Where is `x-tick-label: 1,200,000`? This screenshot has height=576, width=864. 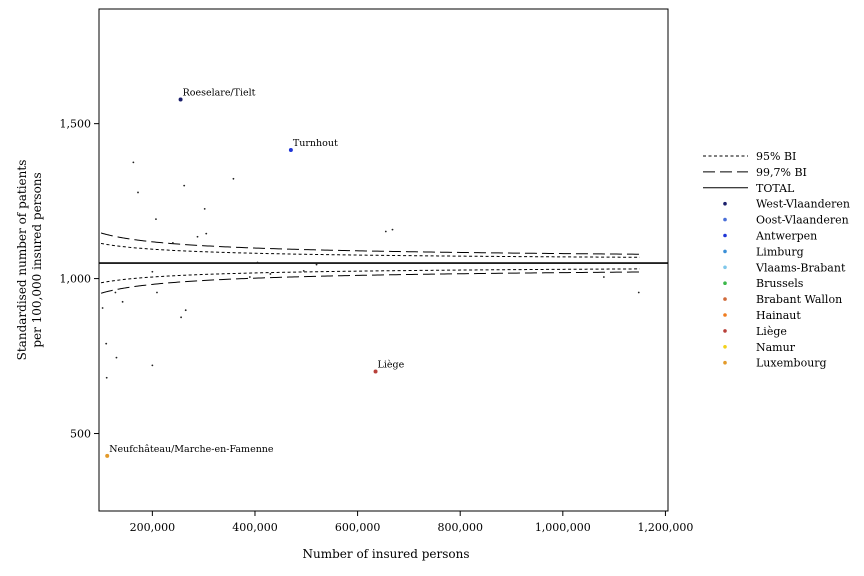 x-tick-label: 1,200,000 is located at coordinates (665, 527).